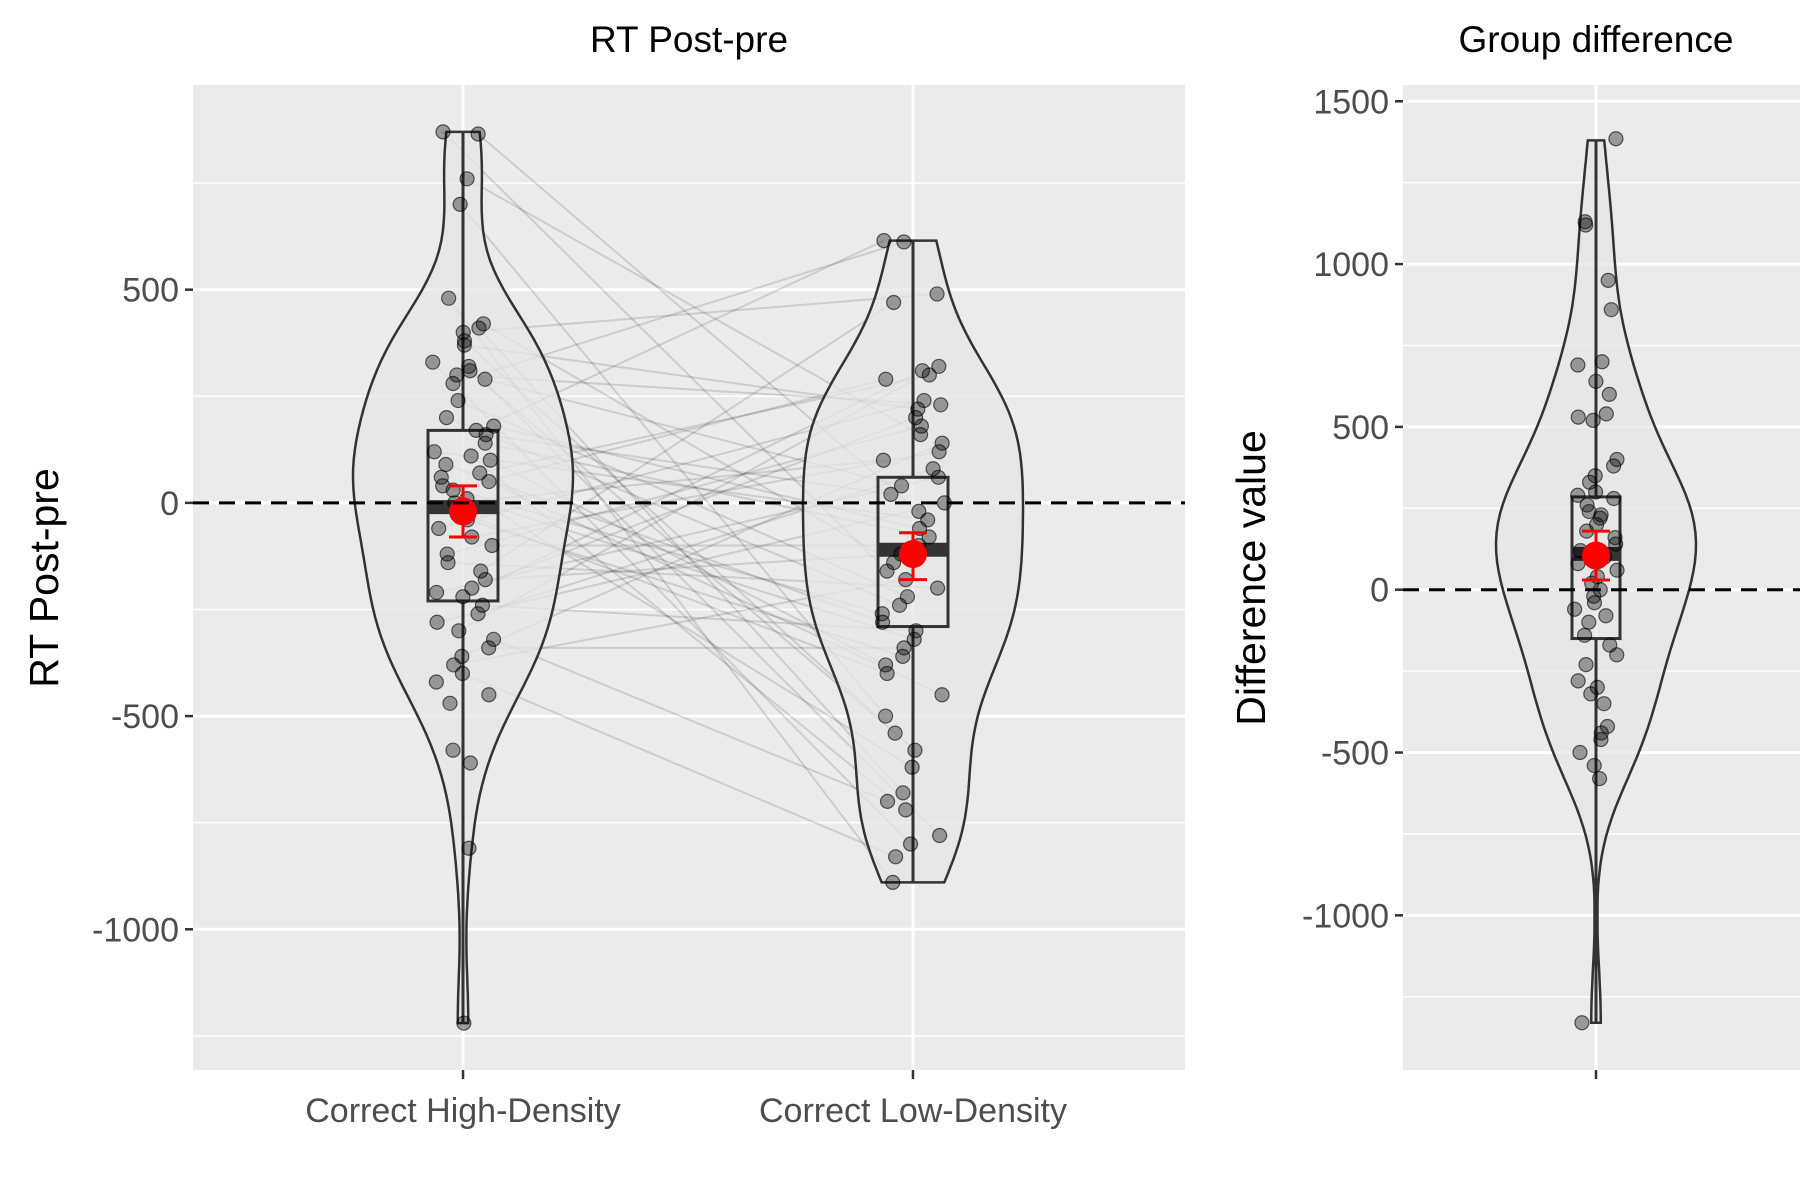 Image resolution: width=1800 pixels, height=1200 pixels. What do you see at coordinates (142, 610) in the screenshot?
I see `y-axis-ticks: -1000 -500 0 500` at bounding box center [142, 610].